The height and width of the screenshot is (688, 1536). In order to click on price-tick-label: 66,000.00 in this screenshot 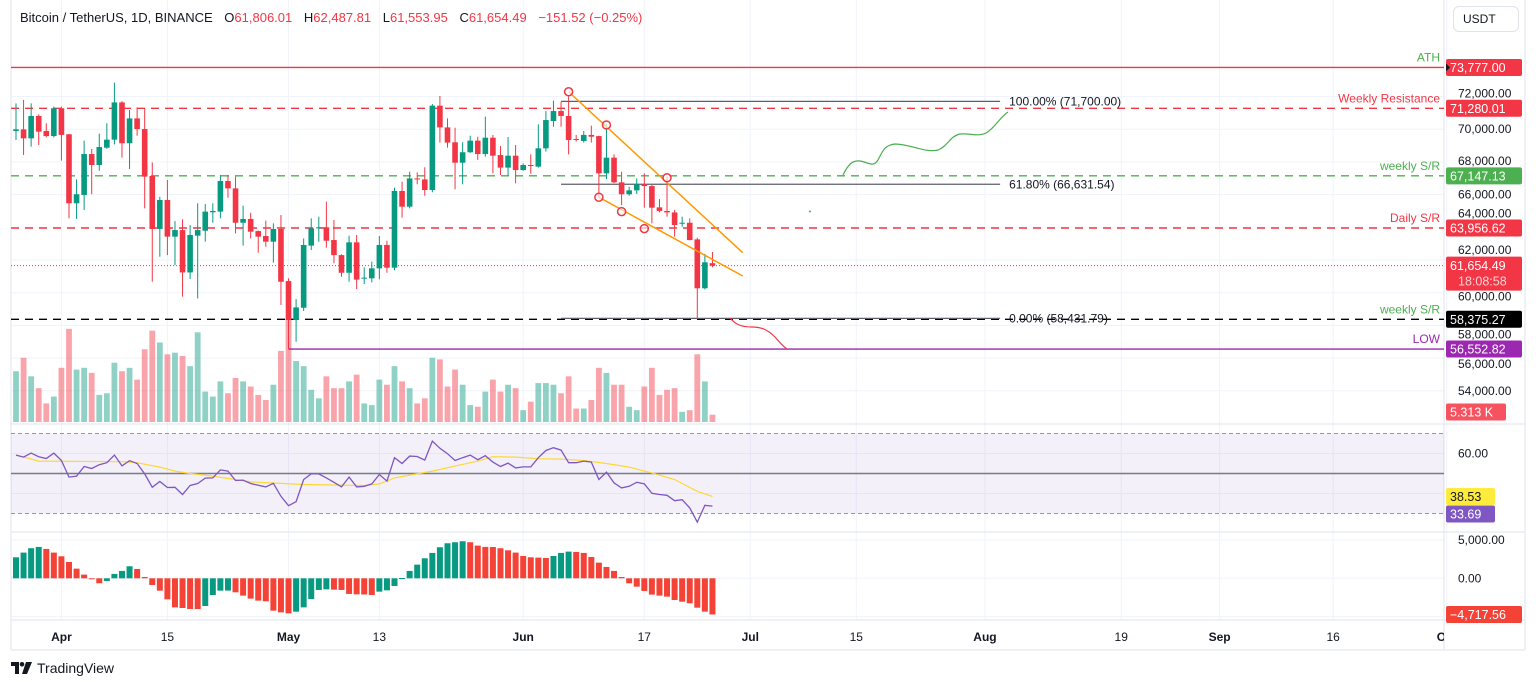, I will do `click(1485, 195)`.